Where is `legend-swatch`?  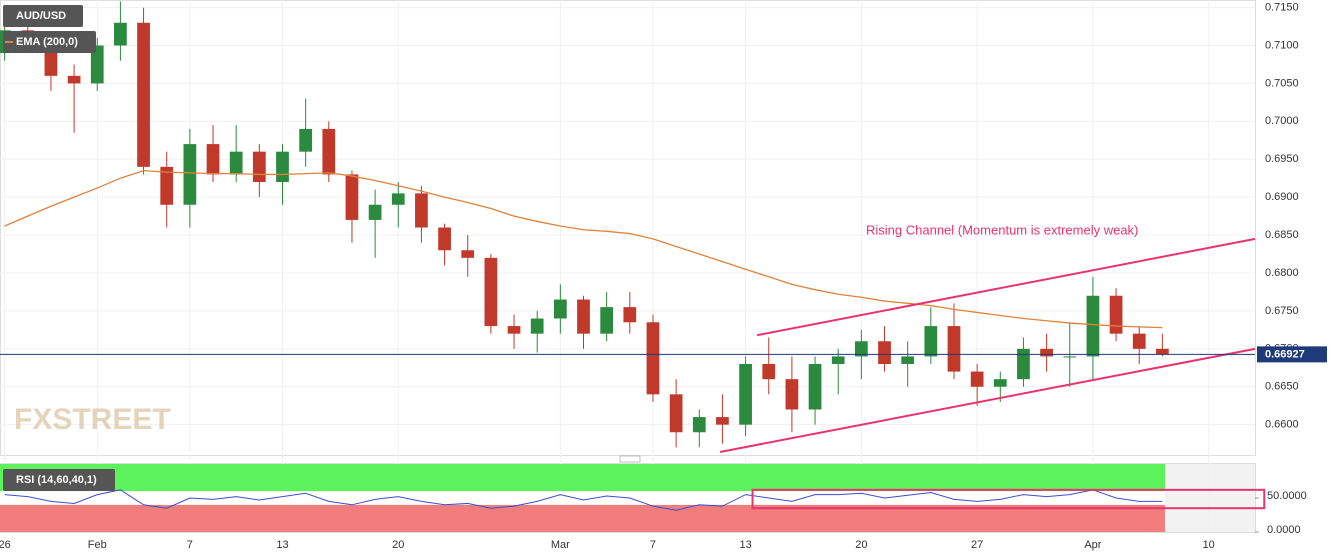 legend-swatch is located at coordinates (9, 42).